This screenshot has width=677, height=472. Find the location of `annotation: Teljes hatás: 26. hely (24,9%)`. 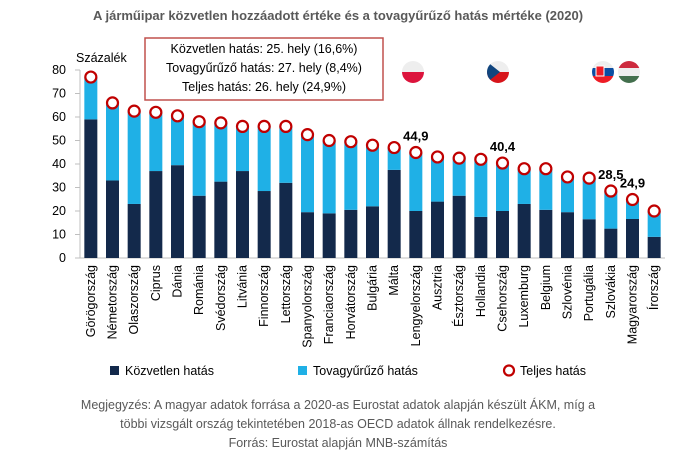

annotation: Teljes hatás: 26. hely (24,9%) is located at coordinates (264, 87).